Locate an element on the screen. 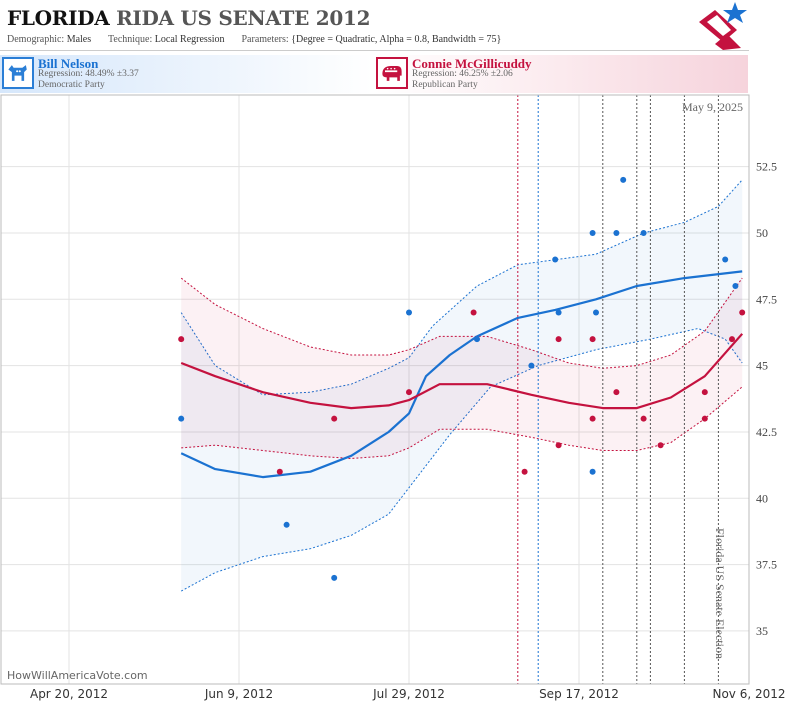 The height and width of the screenshot is (704, 789). x-tick-label: Nov 6, 2012 is located at coordinates (748, 694).